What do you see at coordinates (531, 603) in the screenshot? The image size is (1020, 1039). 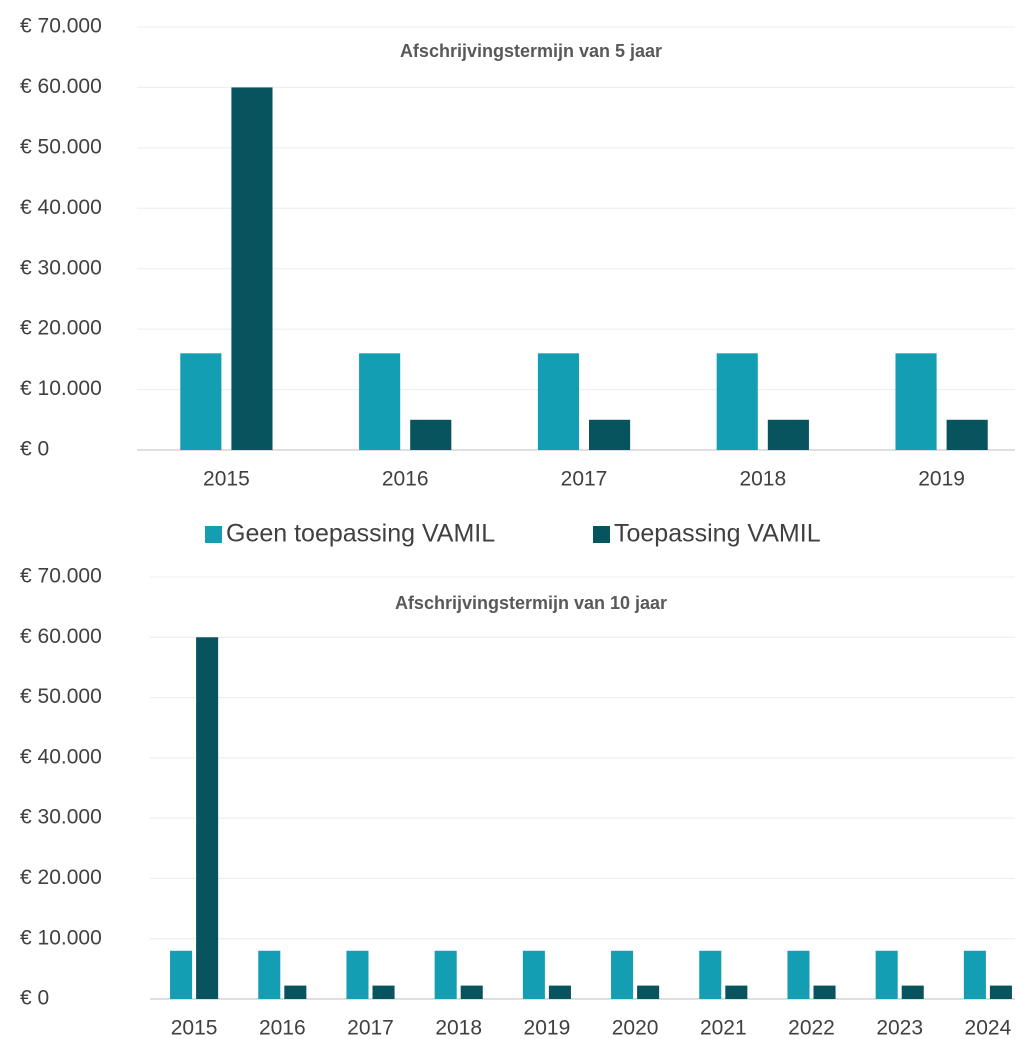 I see `chart-title: Afschrijvingstermijn van 10 jaar` at bounding box center [531, 603].